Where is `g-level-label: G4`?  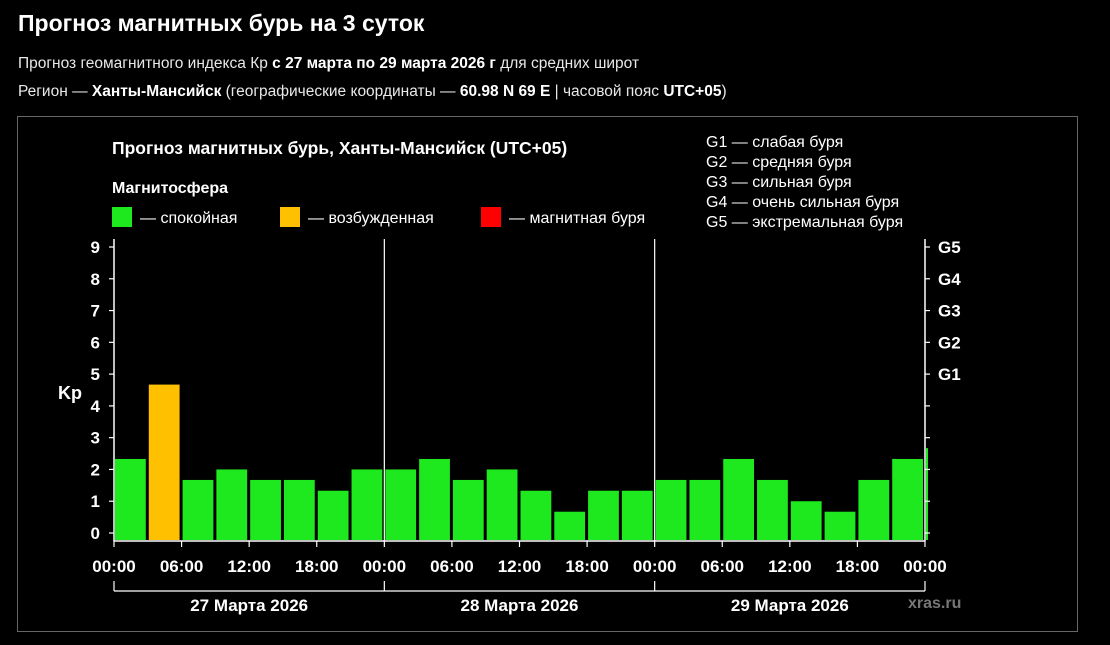
g-level-label: G4 is located at coordinates (949, 279).